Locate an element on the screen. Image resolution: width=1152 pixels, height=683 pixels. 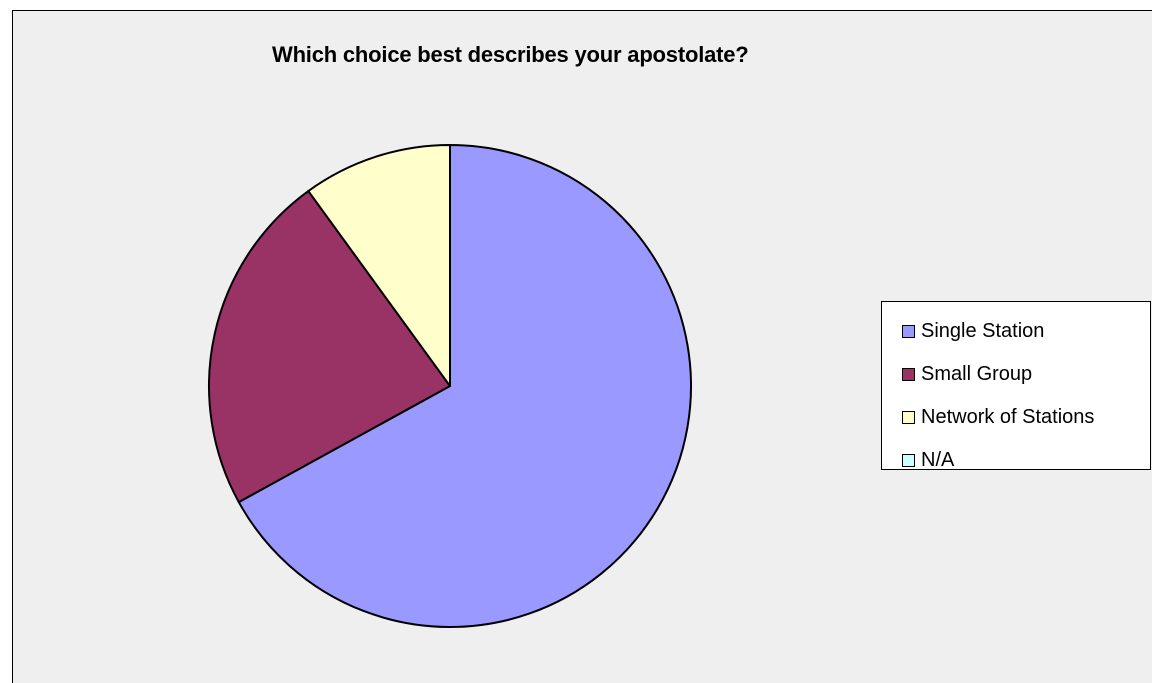
legend-label-small-group: Small Group is located at coordinates (977, 374).